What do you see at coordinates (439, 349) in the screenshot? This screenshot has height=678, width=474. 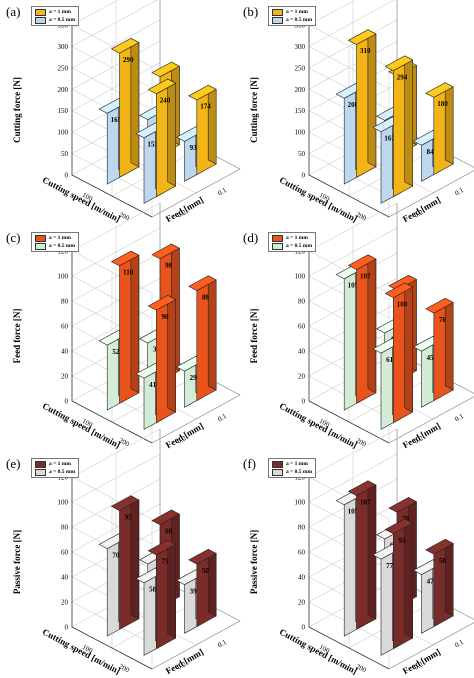 I see `bar-high: 70` at bounding box center [439, 349].